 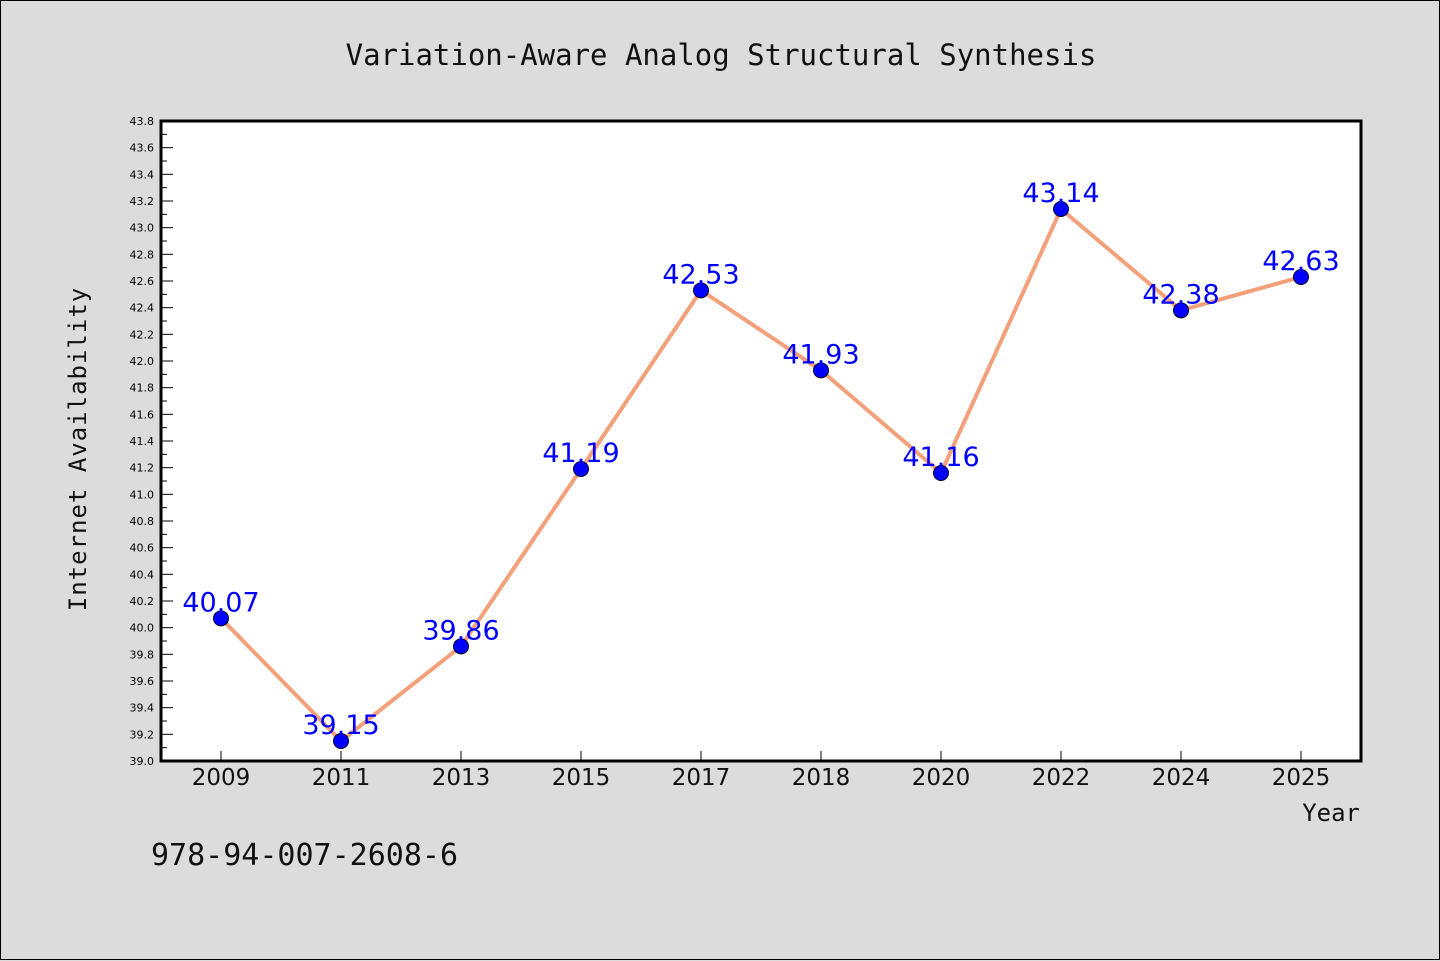 What do you see at coordinates (142, 228) in the screenshot?
I see `y-tick-label: 43.0` at bounding box center [142, 228].